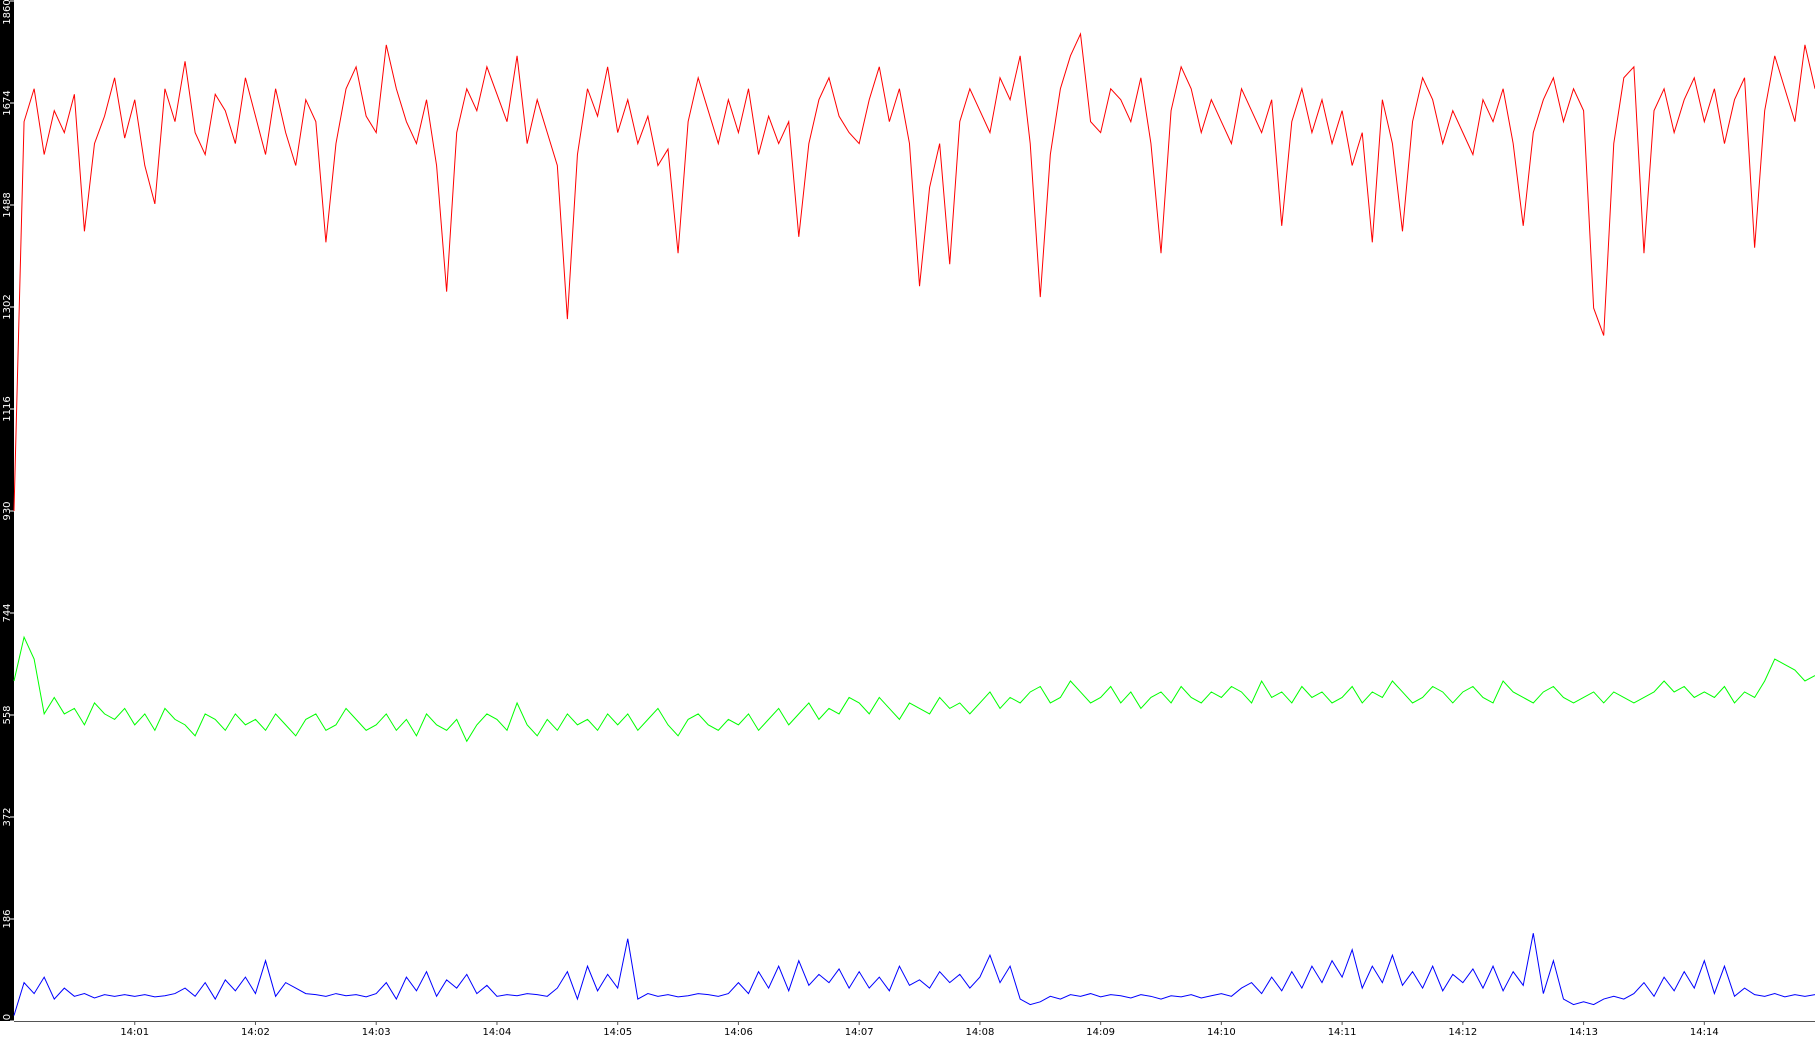 Image resolution: width=1815 pixels, height=1039 pixels. I want to click on y-tick-label: 1860, so click(7, 12).